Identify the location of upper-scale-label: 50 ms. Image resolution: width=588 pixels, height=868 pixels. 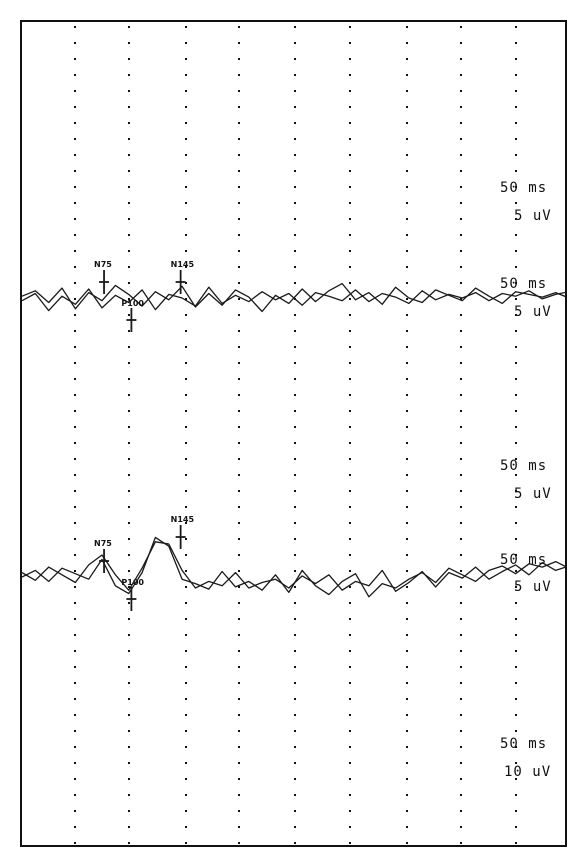
(524, 188).